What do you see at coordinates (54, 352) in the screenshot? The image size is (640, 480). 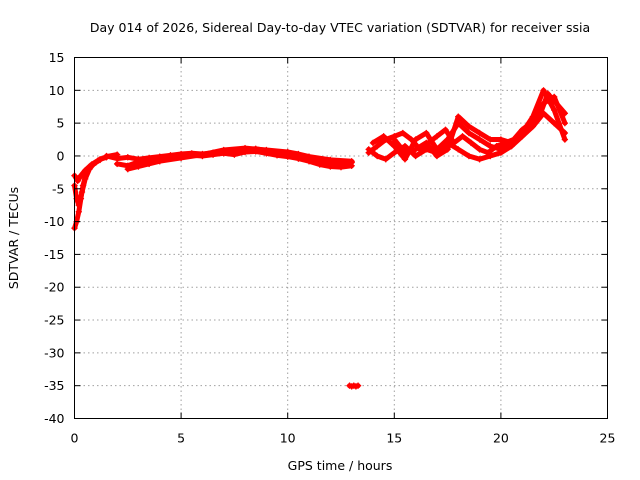 I see `y-tick-label: -30` at bounding box center [54, 352].